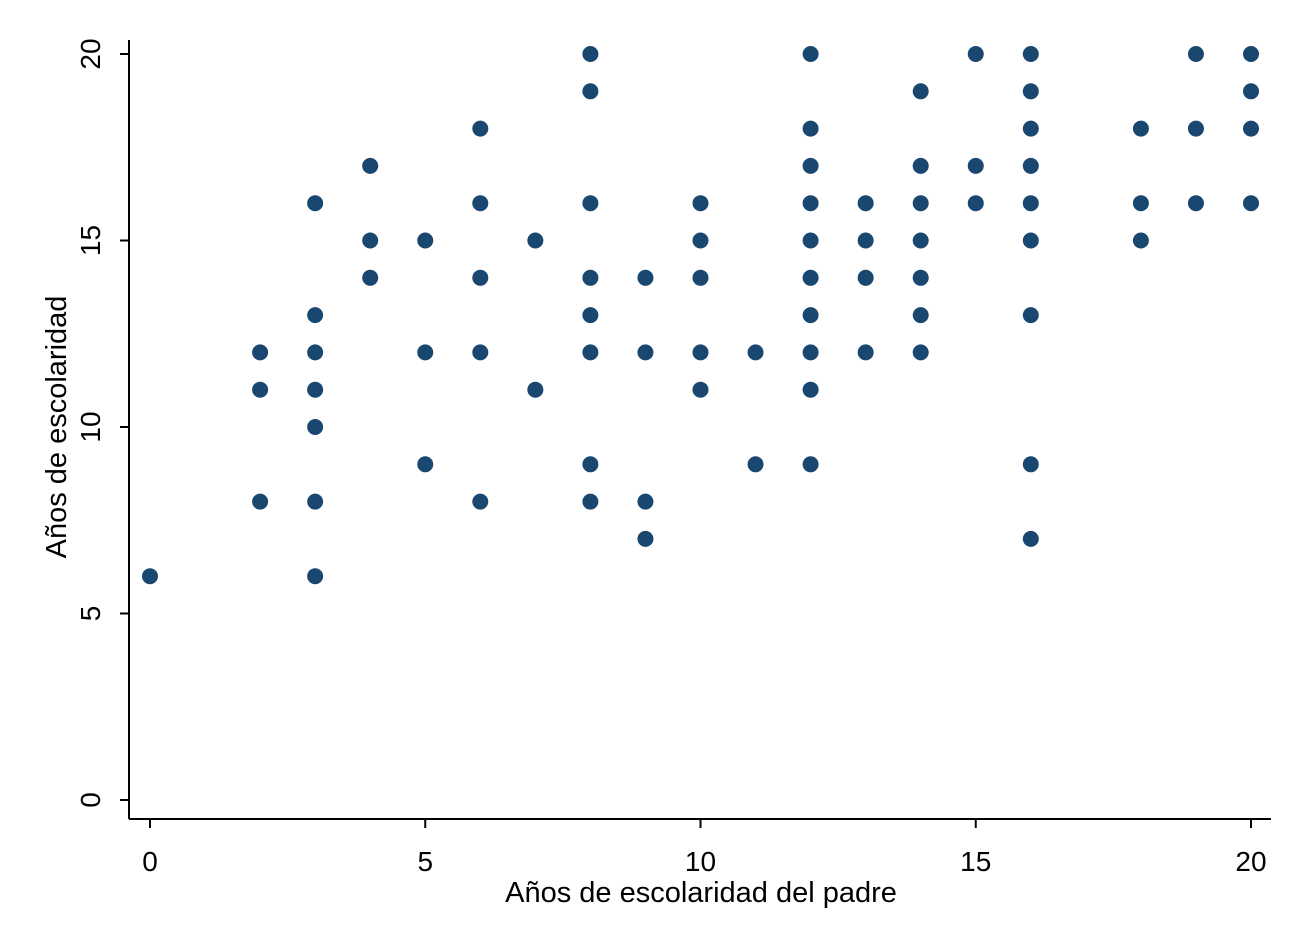 The height and width of the screenshot is (950, 1307). What do you see at coordinates (90, 800) in the screenshot?
I see `y-tick-label: 0` at bounding box center [90, 800].